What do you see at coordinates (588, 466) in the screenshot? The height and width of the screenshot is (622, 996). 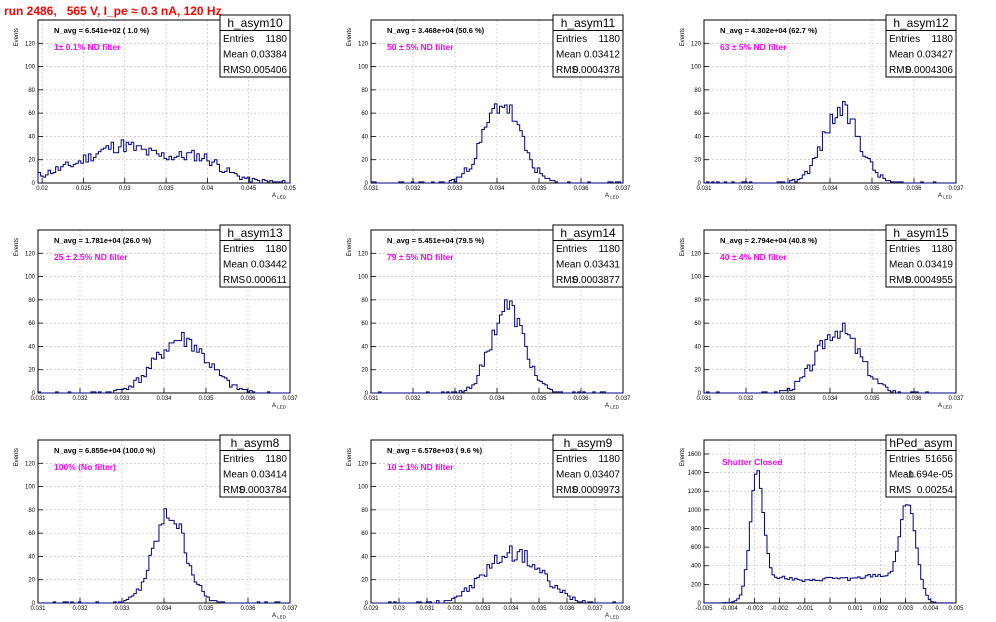 I see `stats-box` at bounding box center [588, 466].